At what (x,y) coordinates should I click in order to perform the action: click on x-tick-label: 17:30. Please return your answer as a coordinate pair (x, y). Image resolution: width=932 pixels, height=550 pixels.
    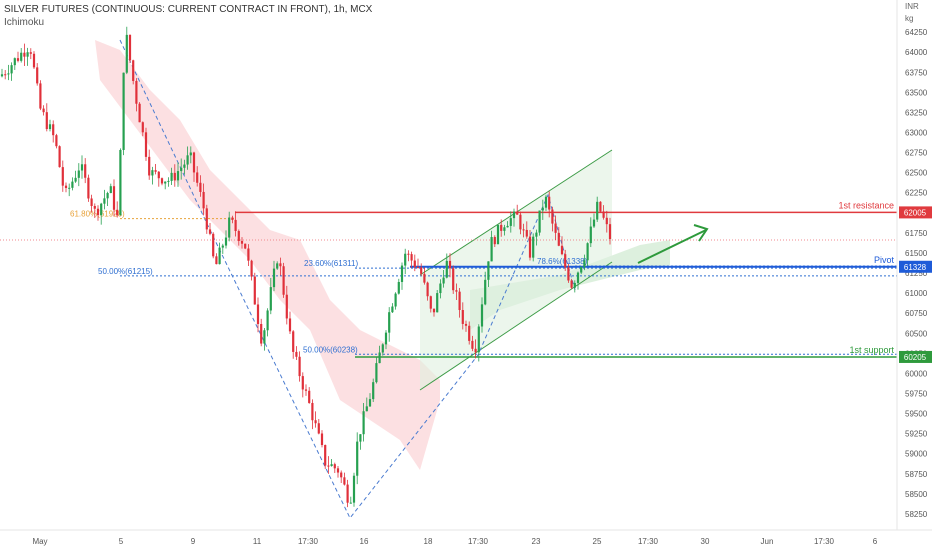
    Looking at the image, I should click on (824, 541).